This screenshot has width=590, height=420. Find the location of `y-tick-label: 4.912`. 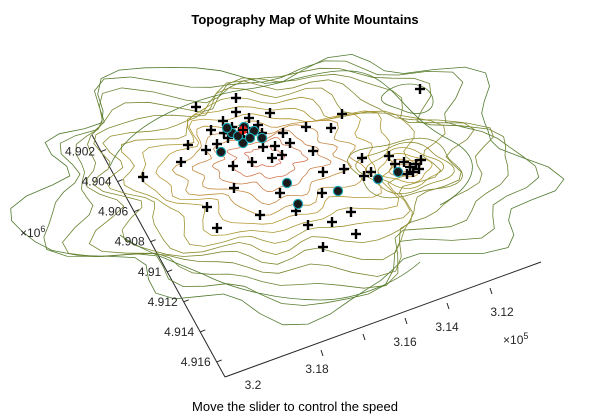

y-tick-label: 4.912 is located at coordinates (163, 302).